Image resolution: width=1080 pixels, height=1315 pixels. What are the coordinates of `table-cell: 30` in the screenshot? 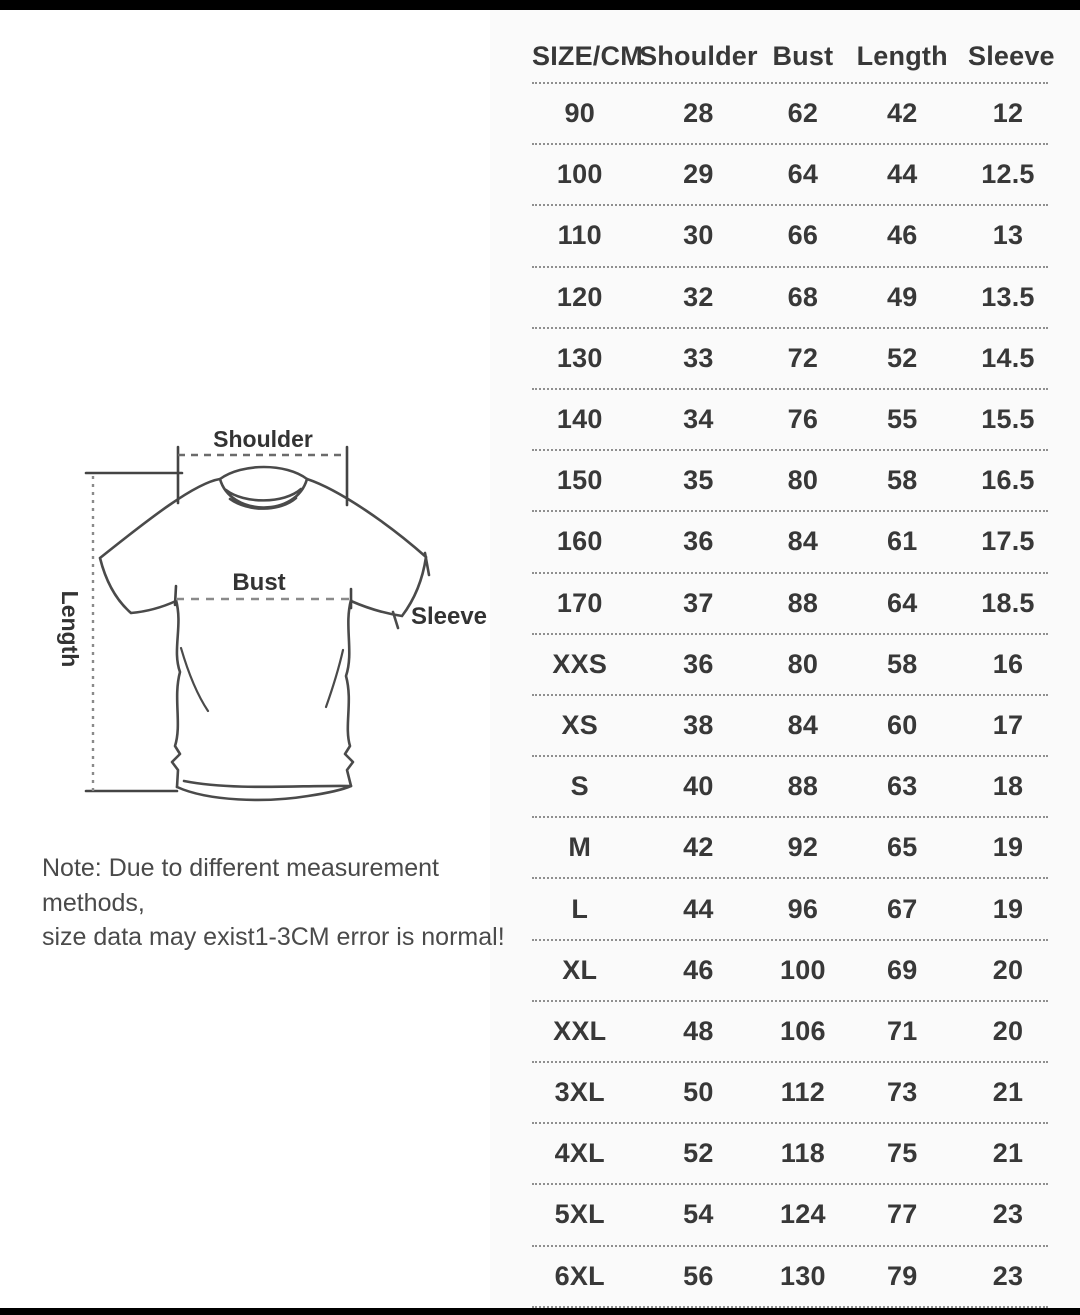 It's located at (698, 235).